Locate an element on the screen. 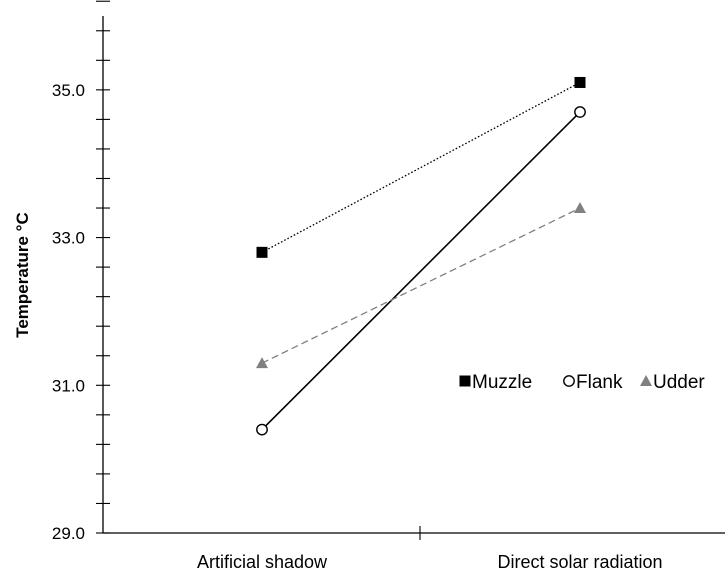 This screenshot has height=574, width=727. legend-marker-muzzle is located at coordinates (465, 381).